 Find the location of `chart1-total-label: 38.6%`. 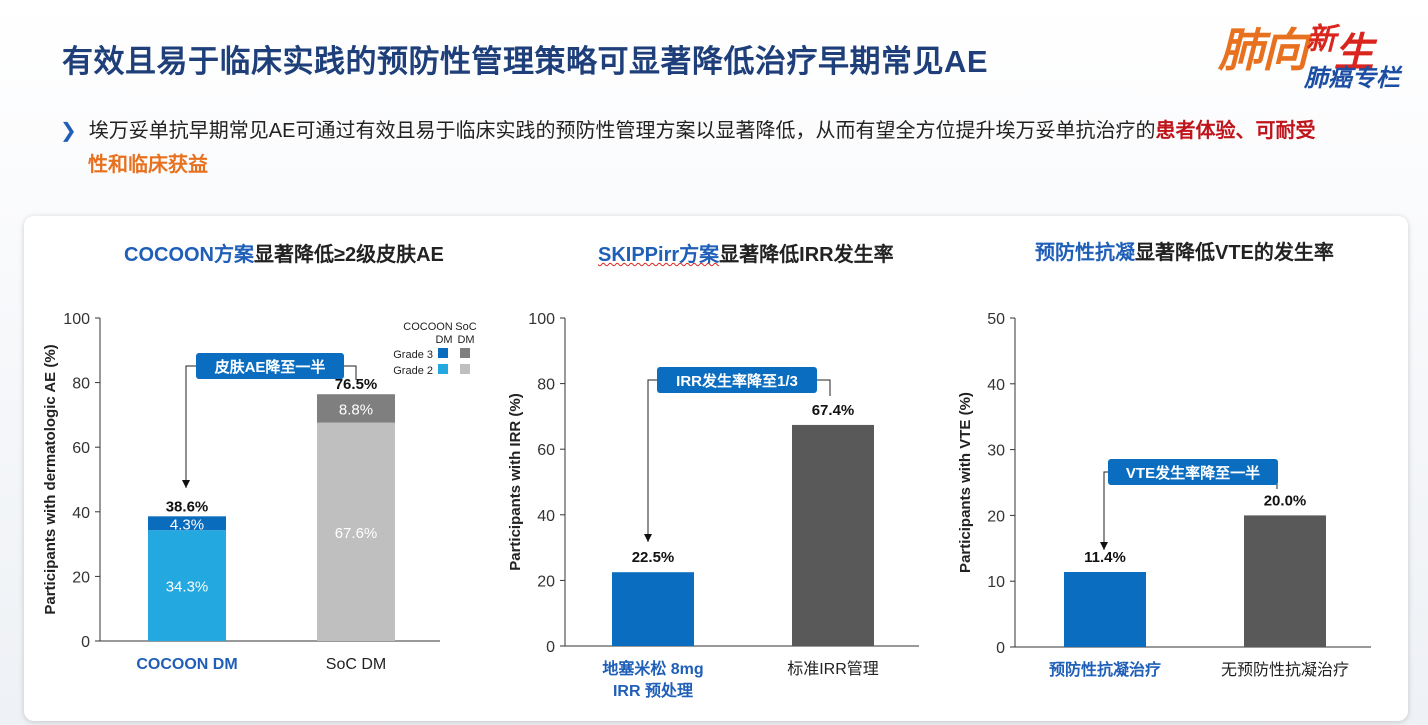

chart1-total-label: 38.6% is located at coordinates (187, 506).